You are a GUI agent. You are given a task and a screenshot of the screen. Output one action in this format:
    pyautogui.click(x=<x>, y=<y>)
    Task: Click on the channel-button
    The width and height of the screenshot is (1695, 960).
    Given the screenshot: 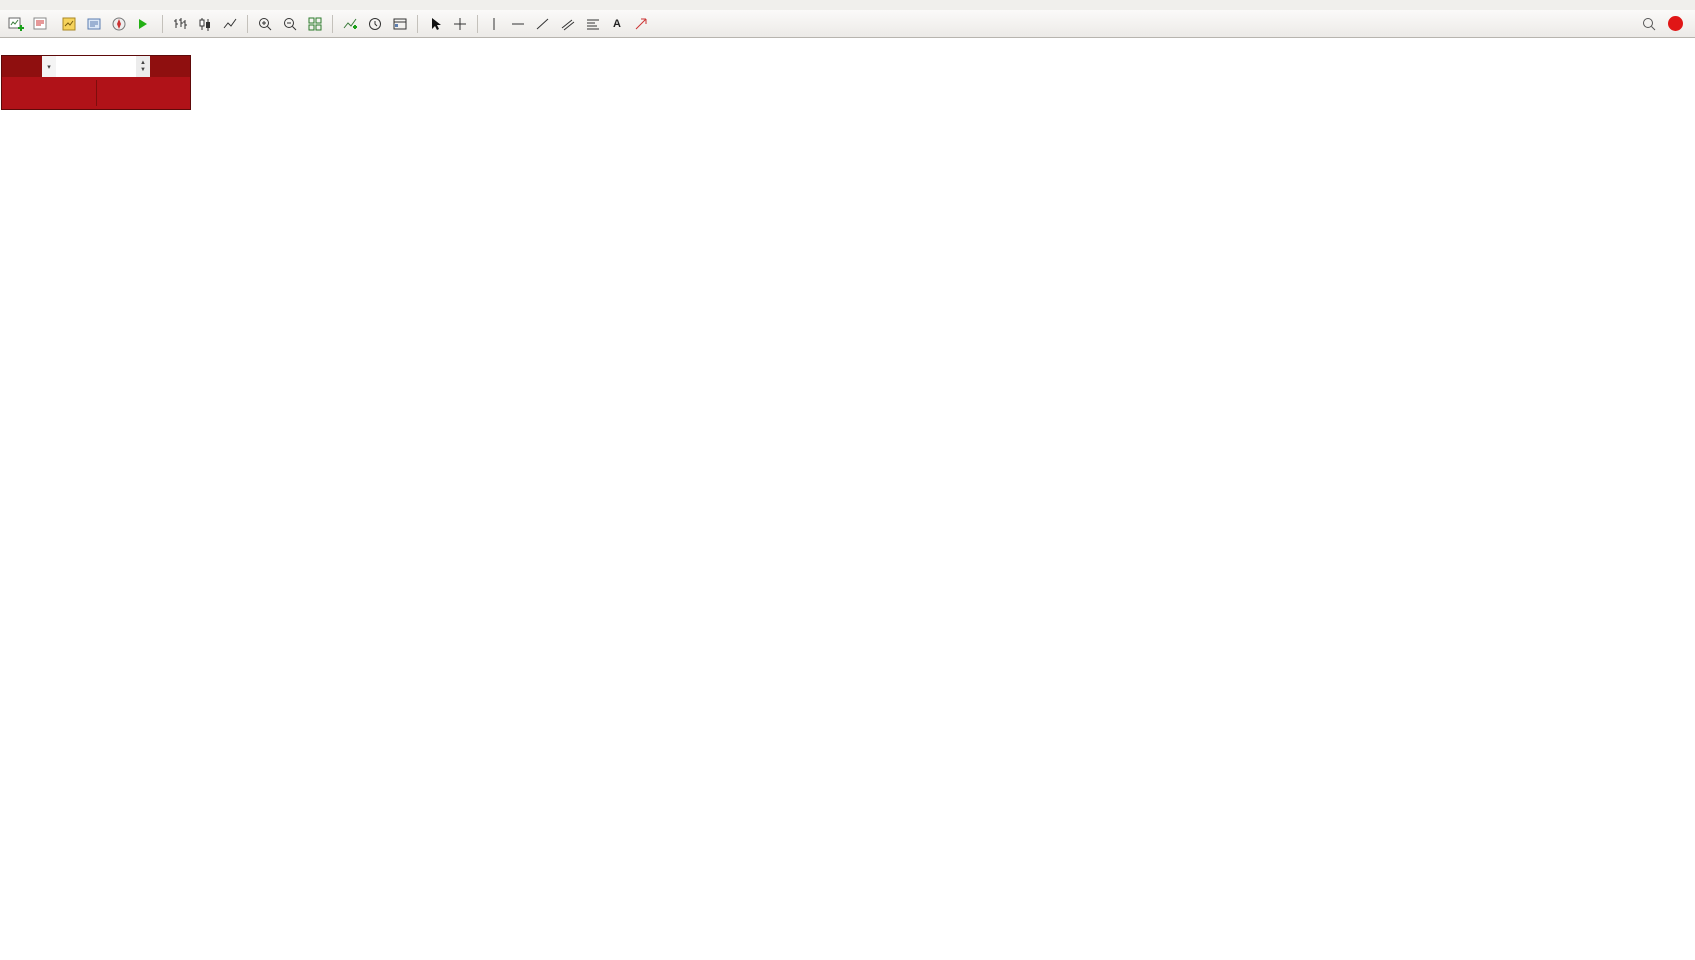 What is the action you would take?
    pyautogui.click(x=568, y=24)
    